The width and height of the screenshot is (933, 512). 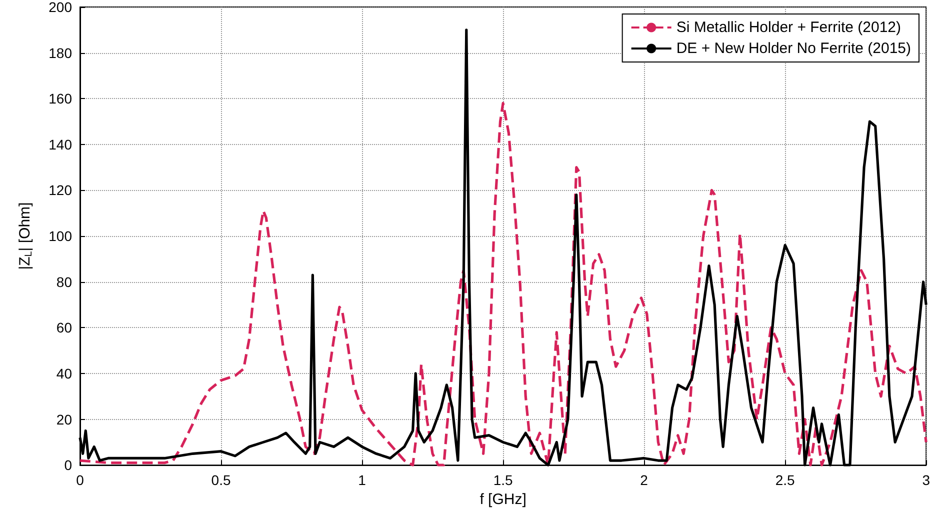 I want to click on y-axis-title: |ZL| [Ohm], so click(x=25, y=236).